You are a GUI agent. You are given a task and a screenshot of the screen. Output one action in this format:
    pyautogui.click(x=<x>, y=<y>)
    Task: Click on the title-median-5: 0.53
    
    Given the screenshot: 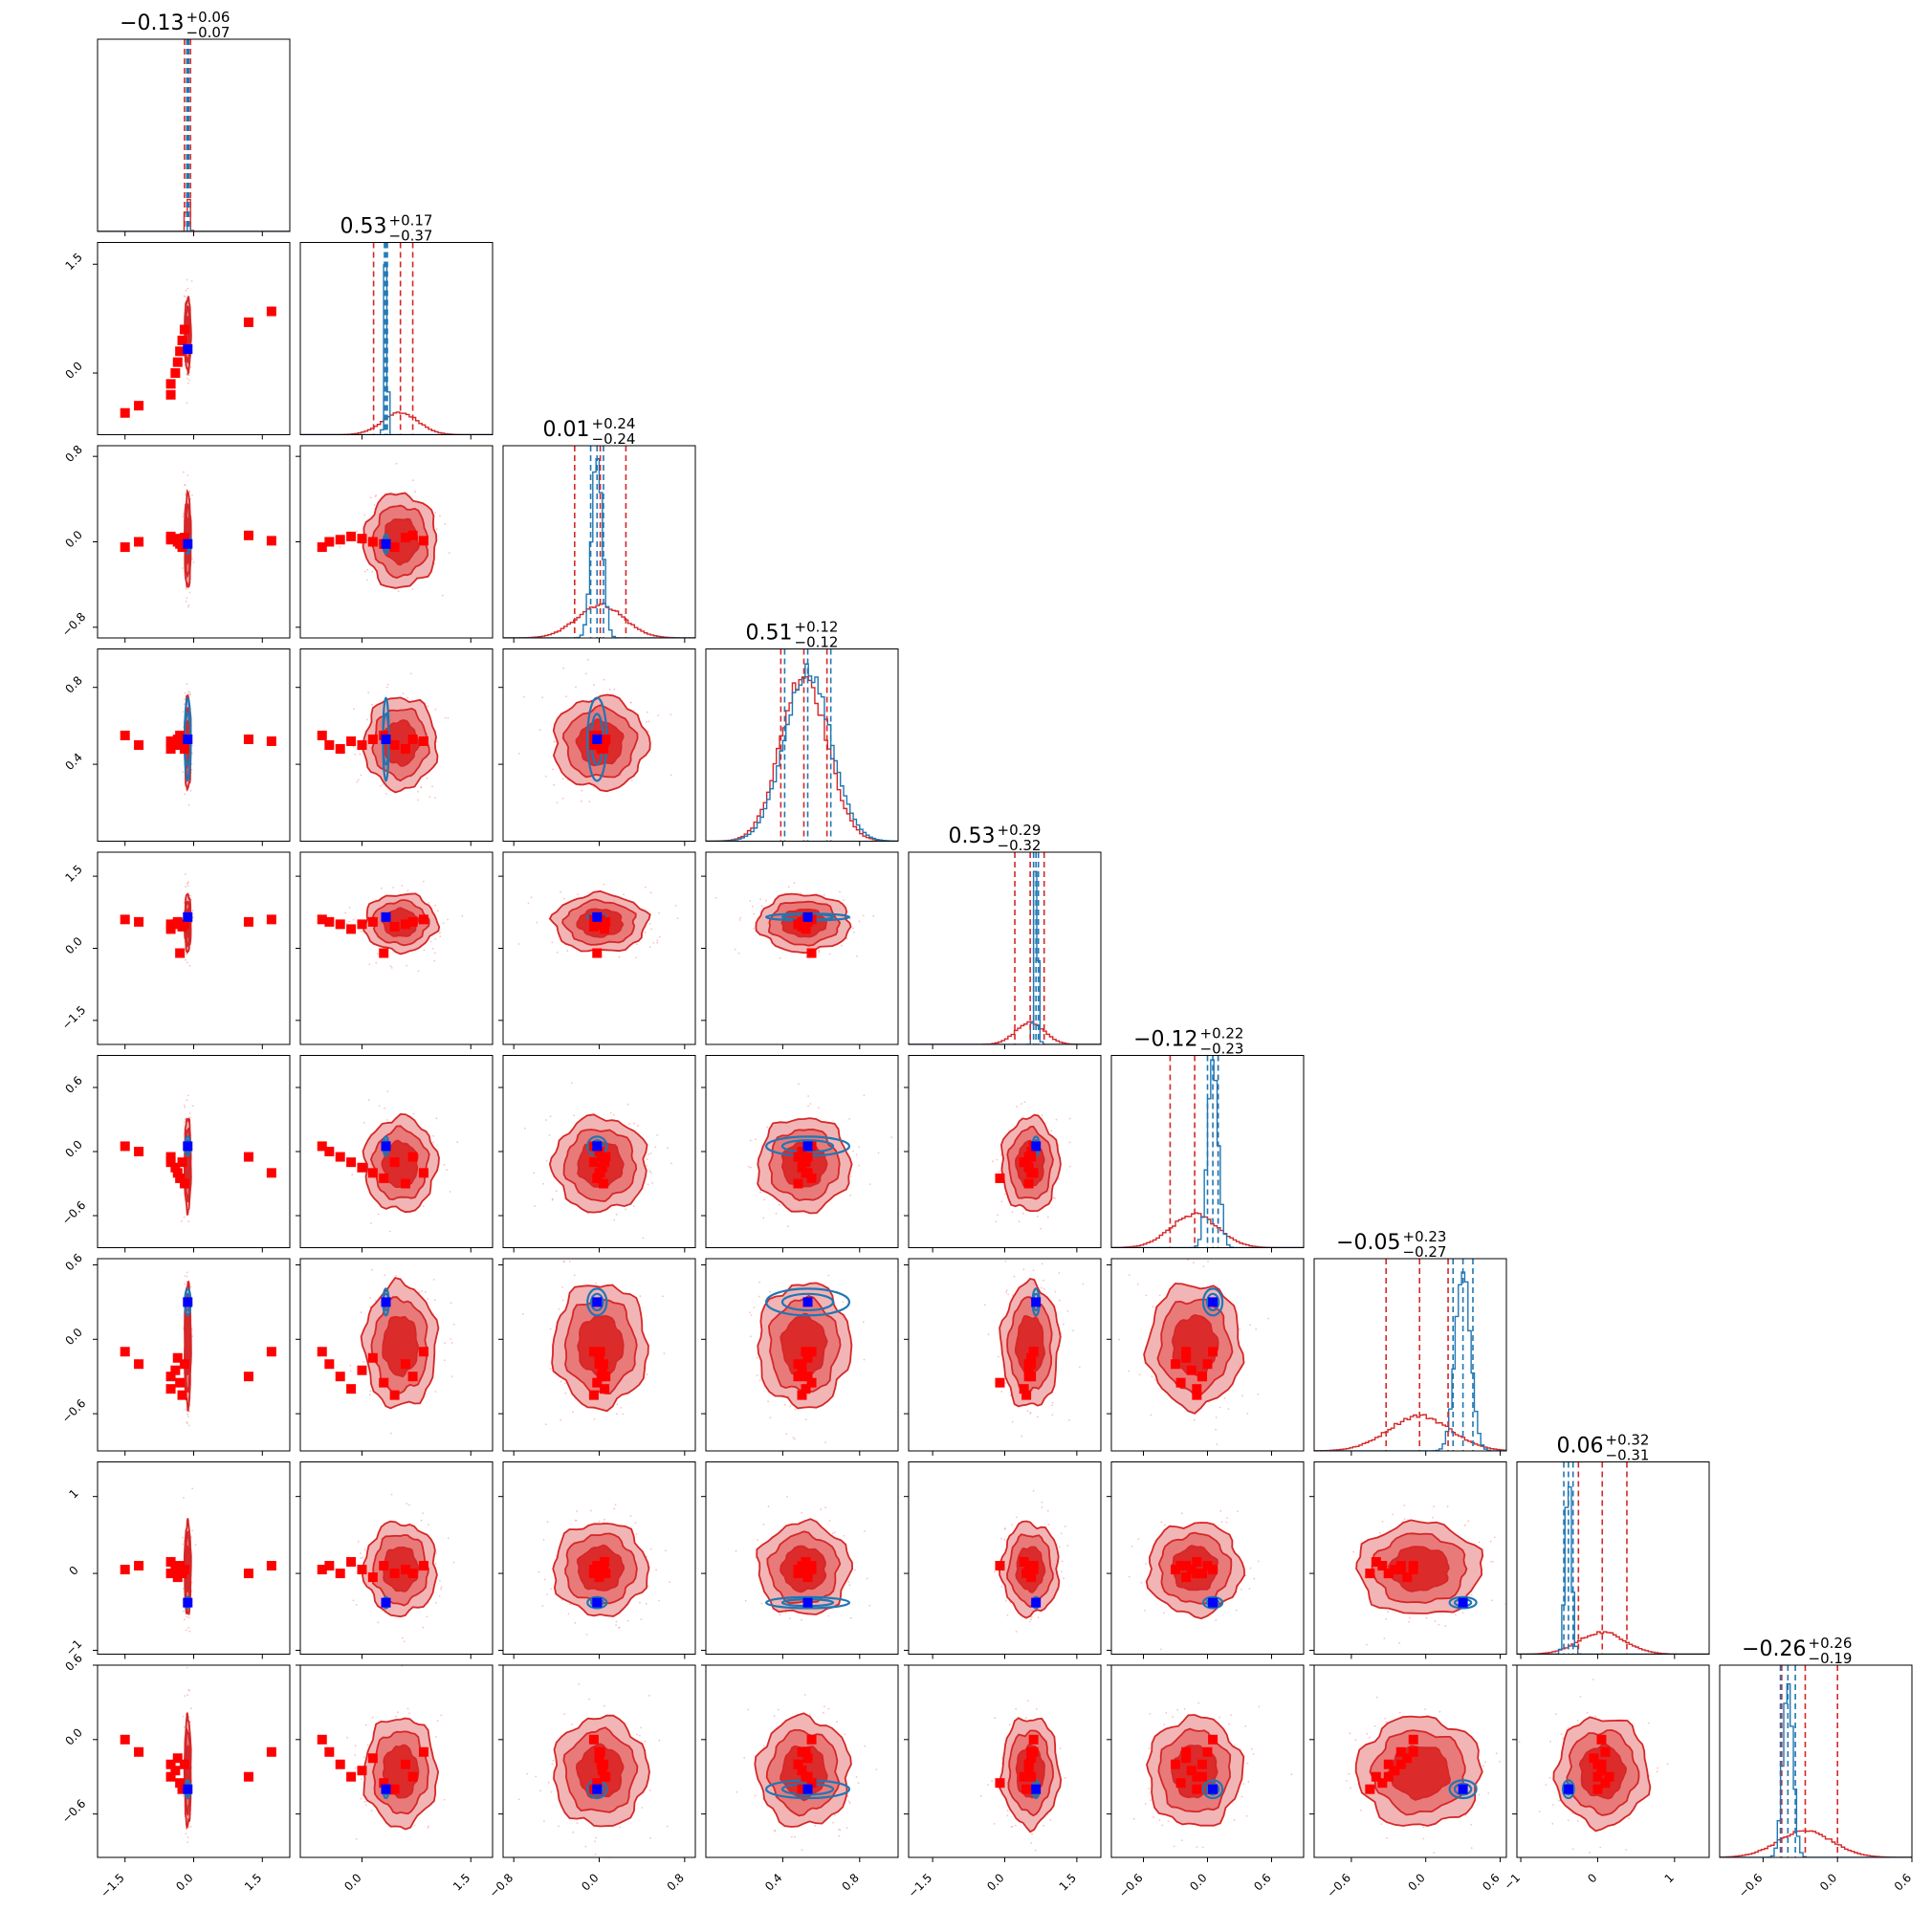 What is the action you would take?
    pyautogui.click(x=972, y=836)
    